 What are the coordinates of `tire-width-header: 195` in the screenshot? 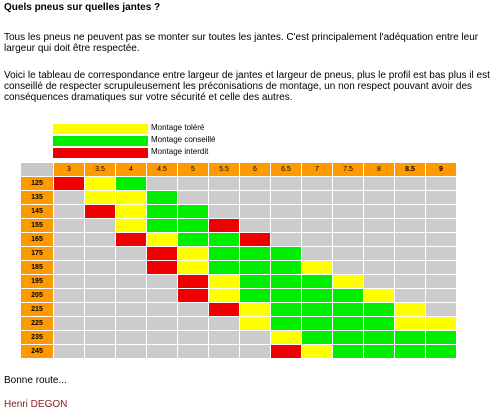 It's located at (37, 281).